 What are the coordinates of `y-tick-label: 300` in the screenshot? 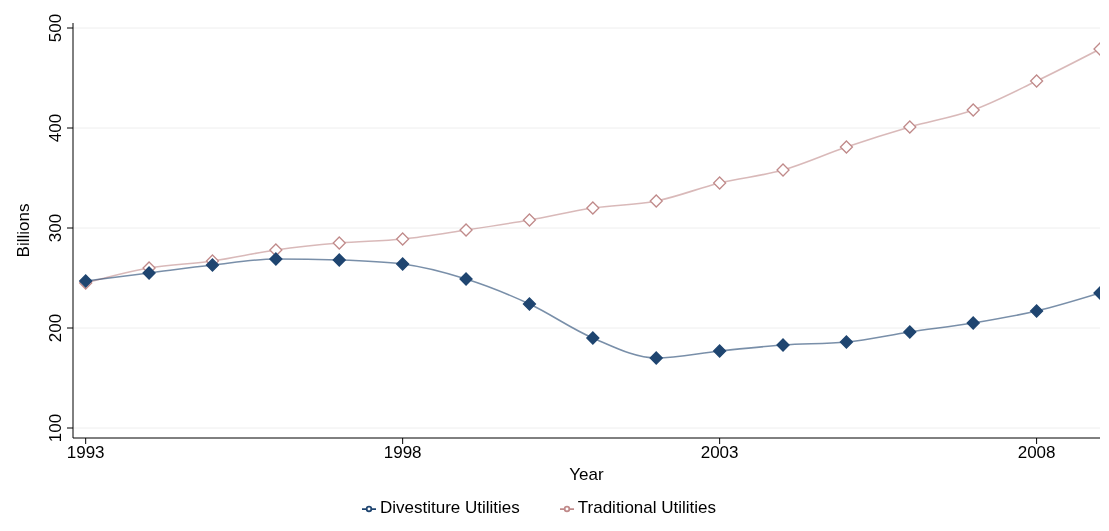 It's located at (55, 228).